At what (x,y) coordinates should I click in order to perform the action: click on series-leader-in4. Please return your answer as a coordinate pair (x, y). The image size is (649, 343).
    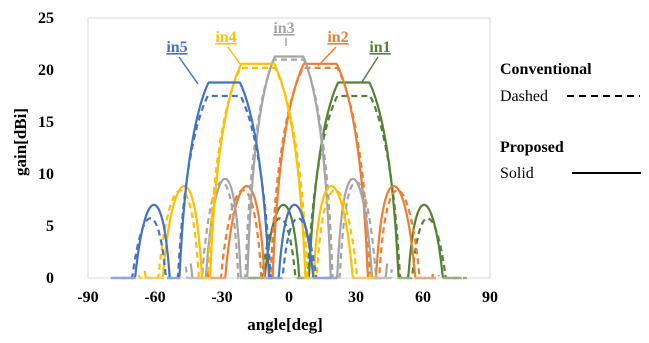
    Looking at the image, I should click on (234, 55).